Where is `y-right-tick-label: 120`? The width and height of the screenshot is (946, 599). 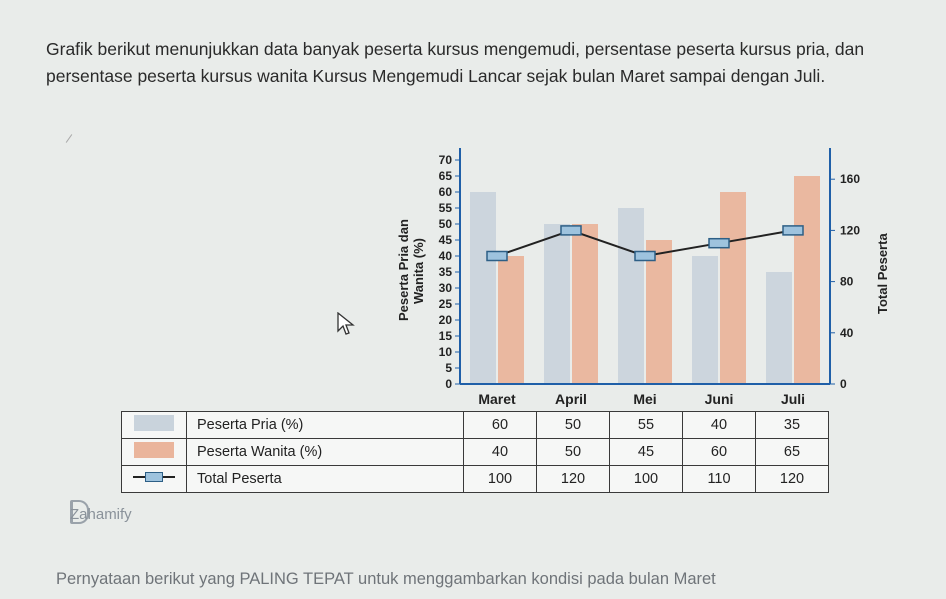
y-right-tick-label: 120 is located at coordinates (850, 230).